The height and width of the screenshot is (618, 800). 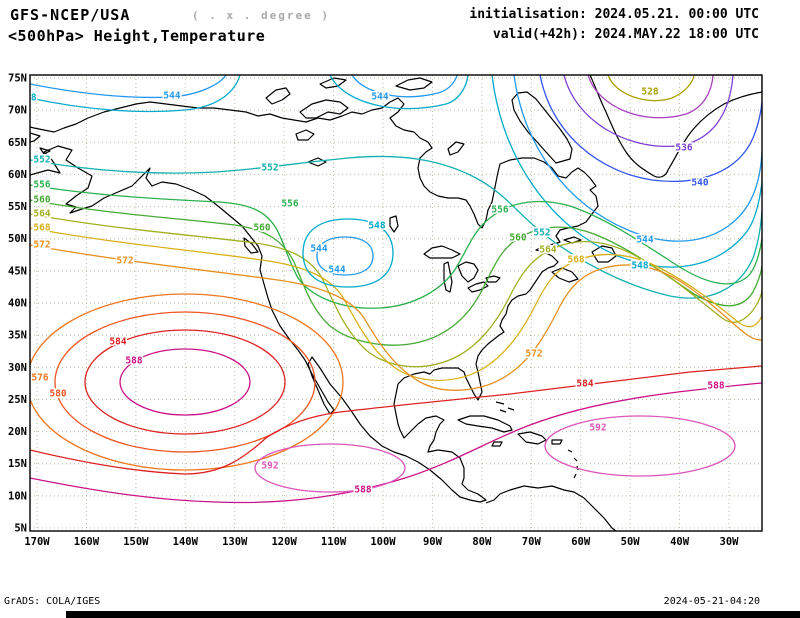 What do you see at coordinates (20, 529) in the screenshot?
I see `lat-label: 5N` at bounding box center [20, 529].